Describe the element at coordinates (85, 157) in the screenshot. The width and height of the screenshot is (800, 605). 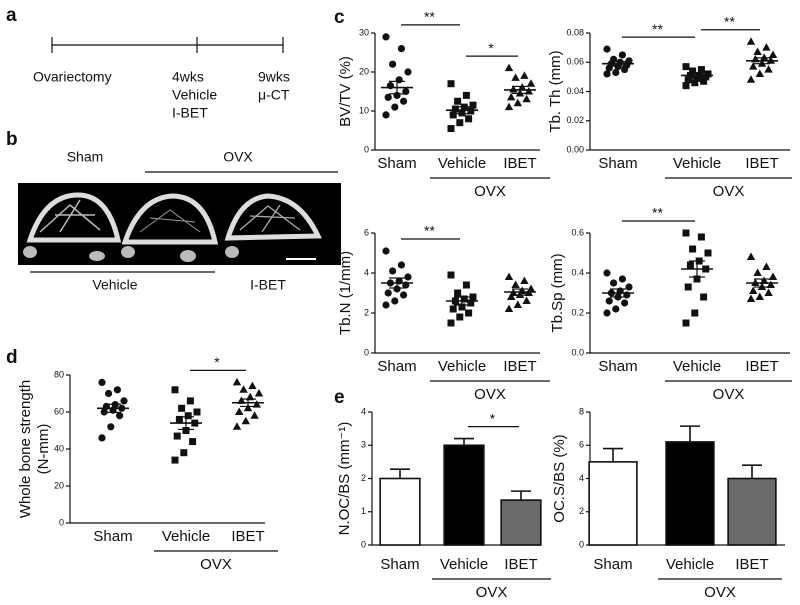
I see `image-label: Sham` at that location.